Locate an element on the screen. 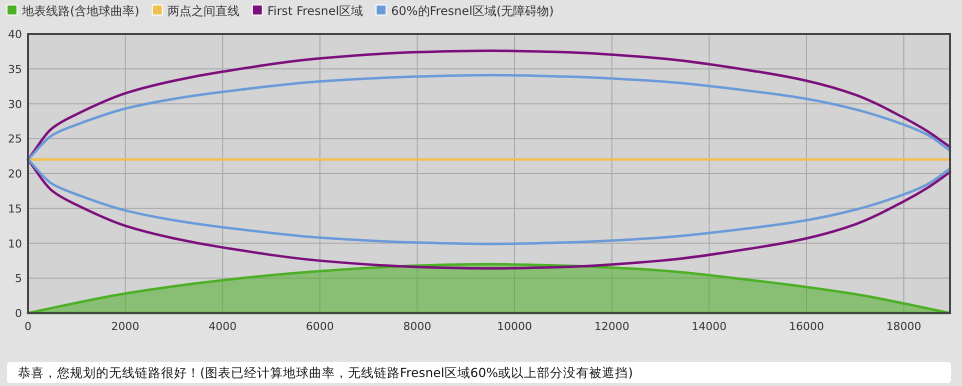 This screenshot has width=962, height=386. y-tick-label: 10 is located at coordinates (15, 243).